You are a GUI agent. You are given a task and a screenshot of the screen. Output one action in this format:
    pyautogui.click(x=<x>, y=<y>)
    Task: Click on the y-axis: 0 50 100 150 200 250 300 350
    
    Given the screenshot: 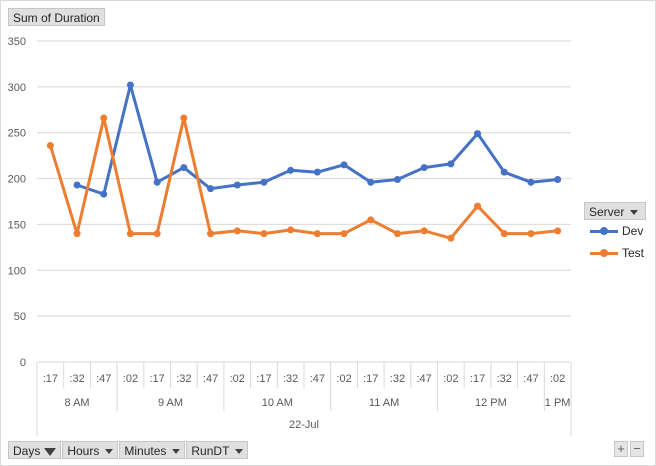 What is the action you would take?
    pyautogui.click(x=17, y=202)
    